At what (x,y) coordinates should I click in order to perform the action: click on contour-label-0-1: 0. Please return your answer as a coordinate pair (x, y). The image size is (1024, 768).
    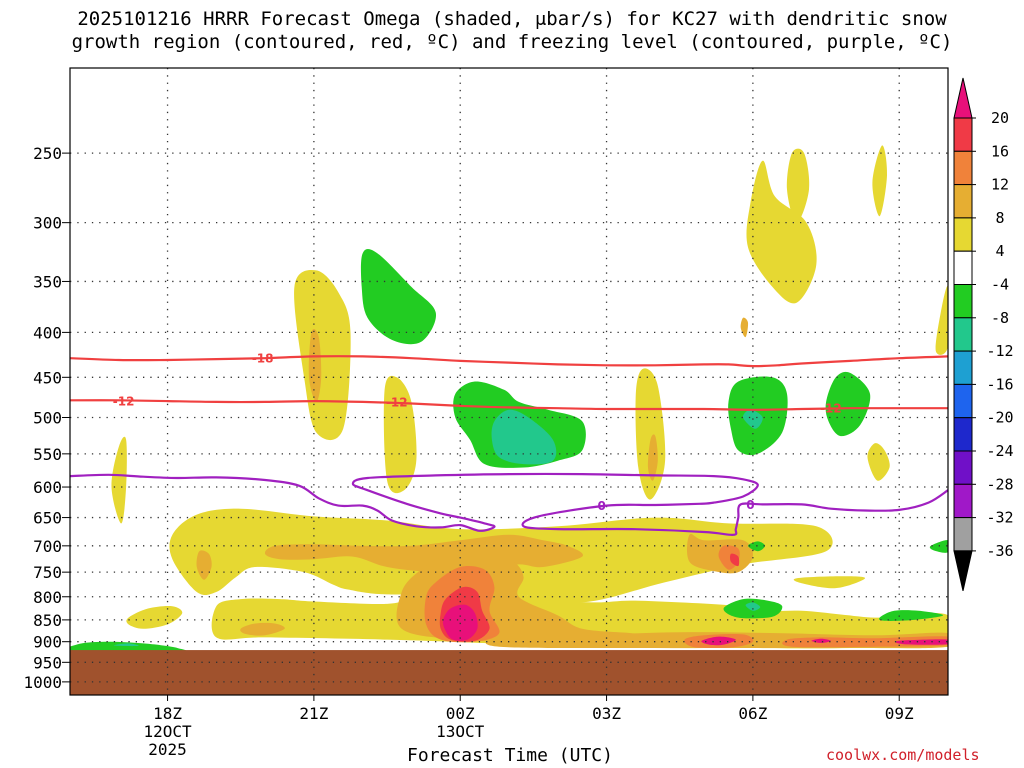
    Looking at the image, I should click on (750, 505).